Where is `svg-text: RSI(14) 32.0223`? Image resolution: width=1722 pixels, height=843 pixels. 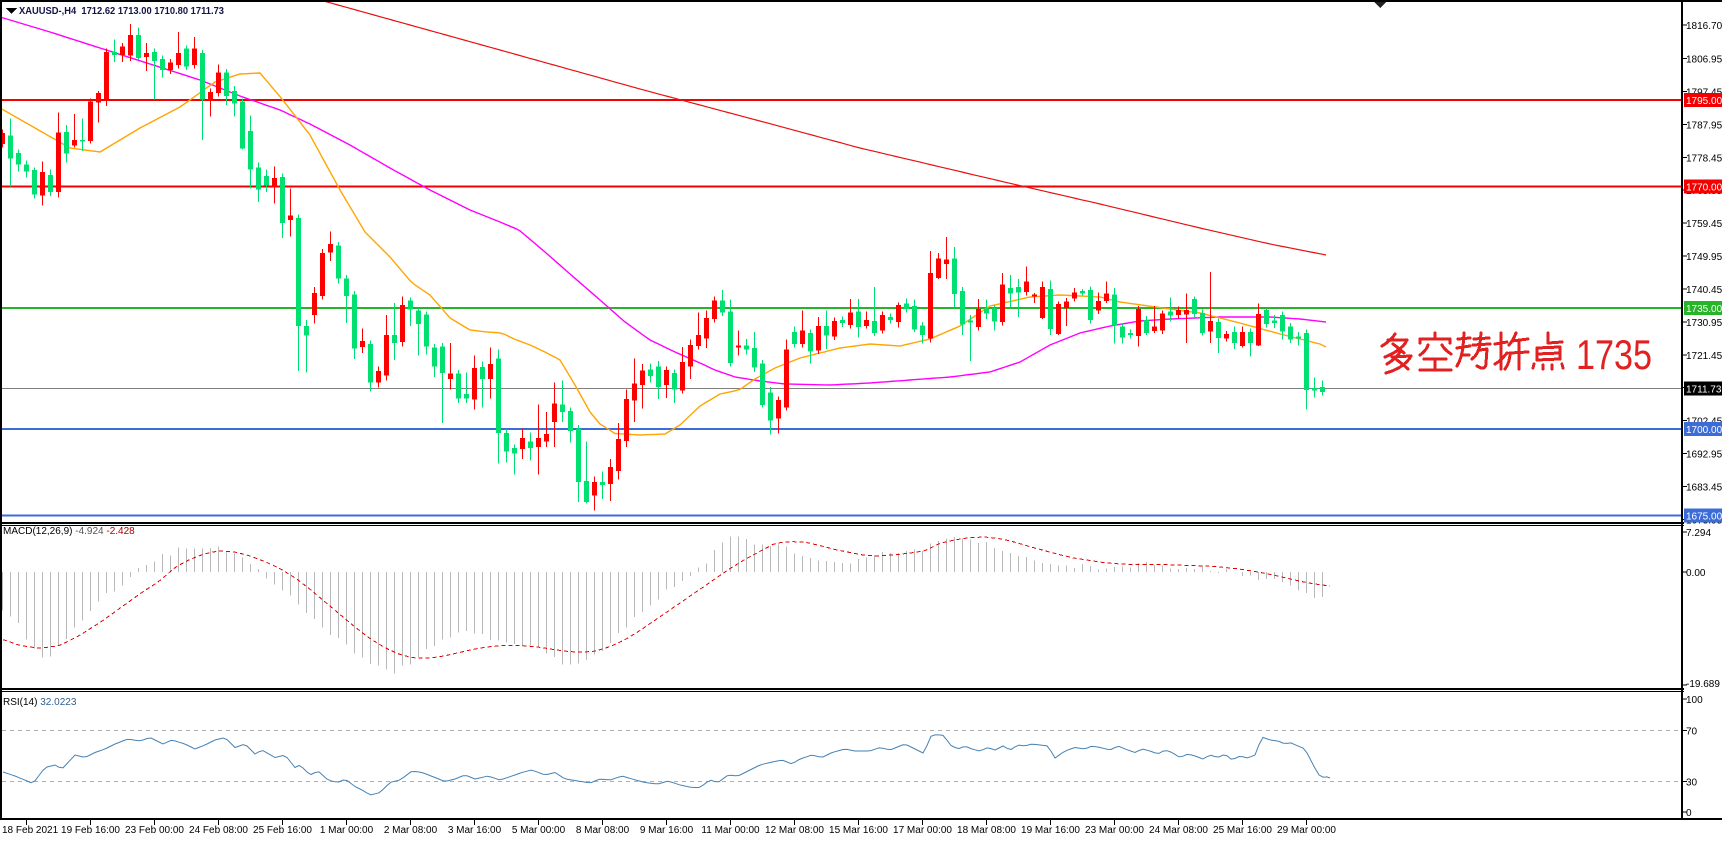
svg-text: RSI(14) 32.0223 is located at coordinates (40, 702).